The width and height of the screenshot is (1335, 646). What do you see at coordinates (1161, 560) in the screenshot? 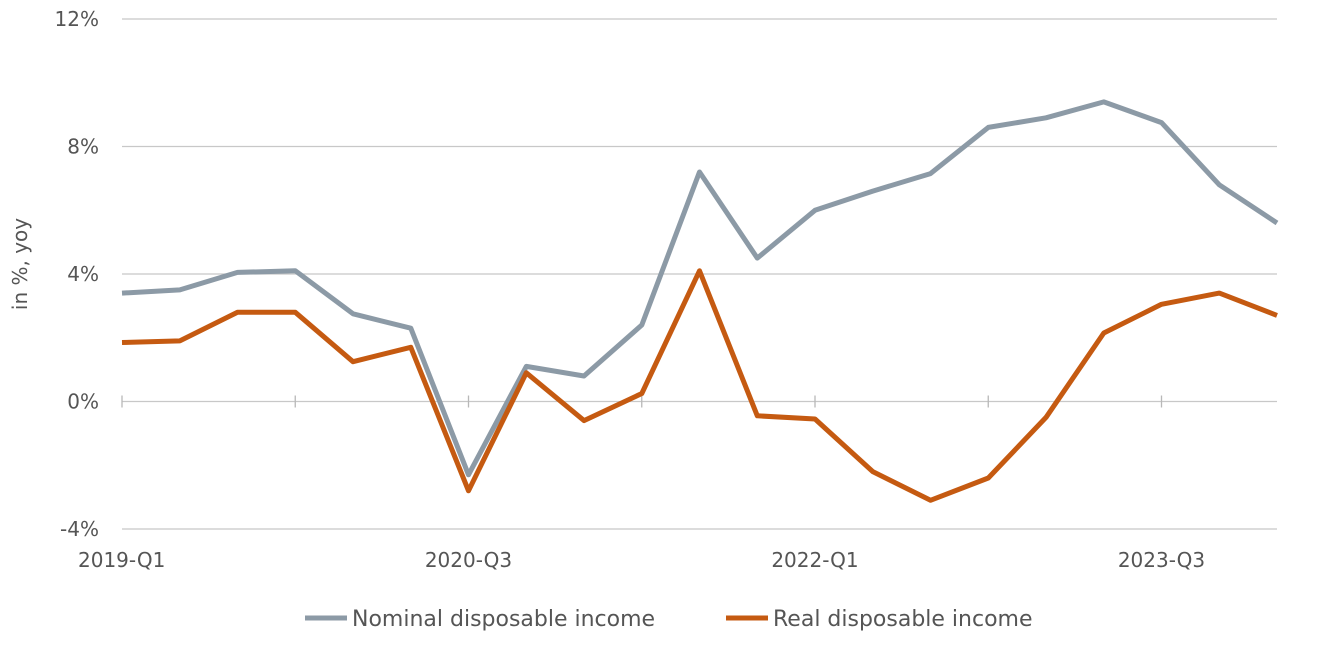
I see `x-tick-label: 2023-Q3` at bounding box center [1161, 560].